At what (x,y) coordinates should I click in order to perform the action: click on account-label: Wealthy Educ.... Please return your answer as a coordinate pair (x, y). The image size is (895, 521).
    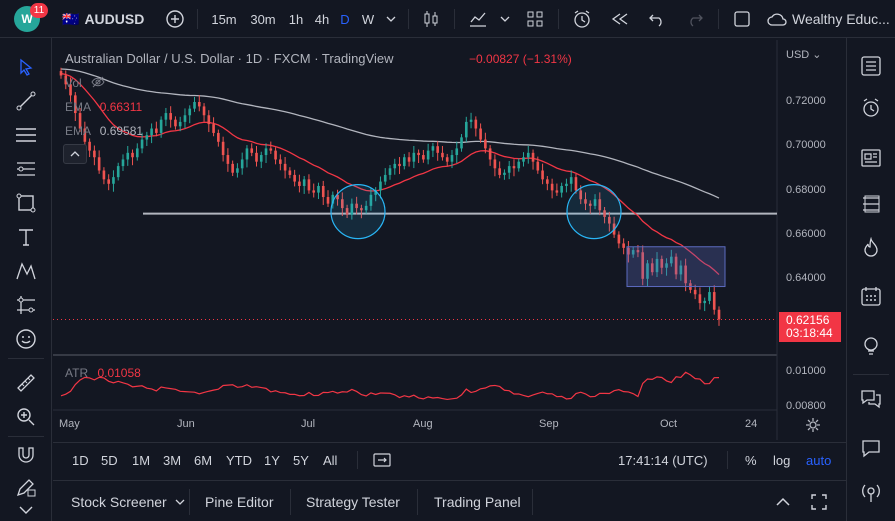
    Looking at the image, I should click on (841, 19).